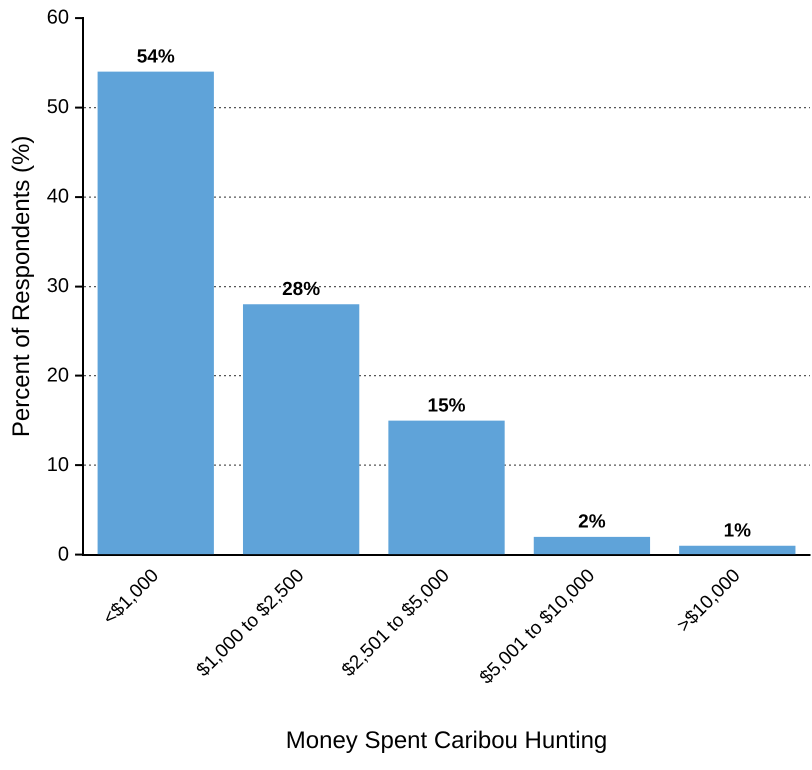 This screenshot has height=770, width=812. What do you see at coordinates (22, 287) in the screenshot?
I see `y-axis-title: Percent of Respondents (%)` at bounding box center [22, 287].